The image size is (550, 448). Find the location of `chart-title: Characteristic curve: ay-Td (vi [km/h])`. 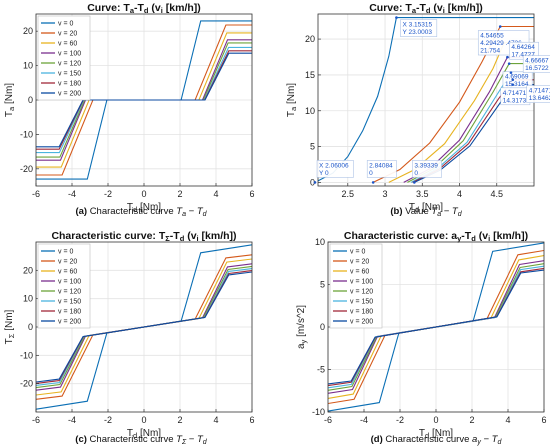

chart-title: Characteristic curve: ay-Td (vi [km/h]) is located at coordinates (436, 236).